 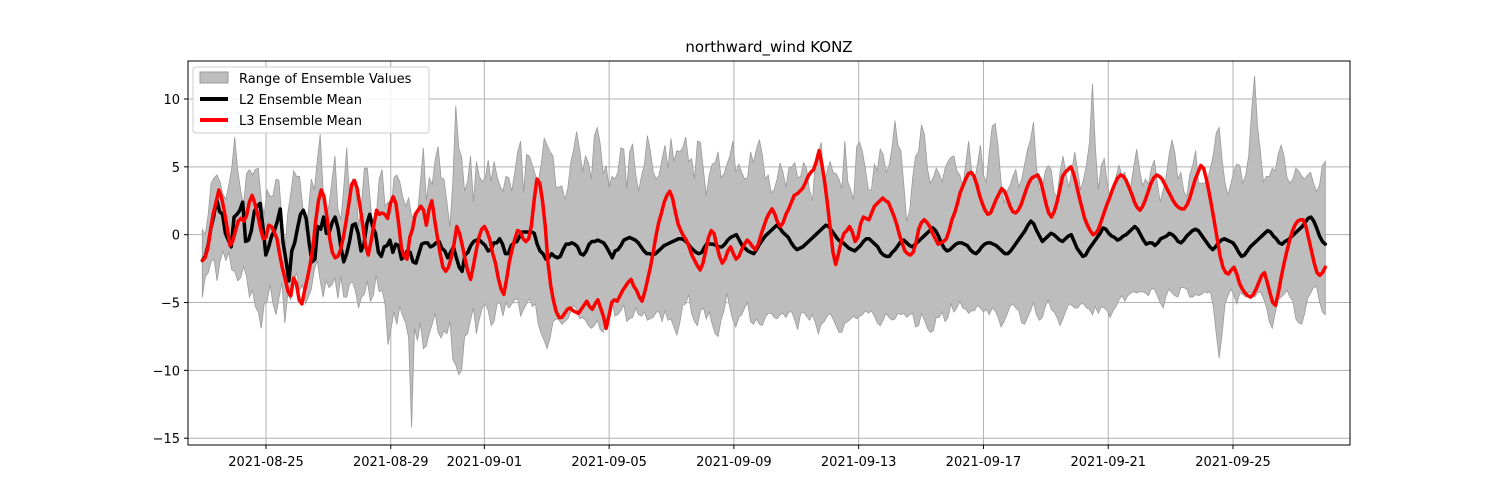 What do you see at coordinates (325, 79) in the screenshot?
I see `legend-label-range: Range of Ensemble Values` at bounding box center [325, 79].